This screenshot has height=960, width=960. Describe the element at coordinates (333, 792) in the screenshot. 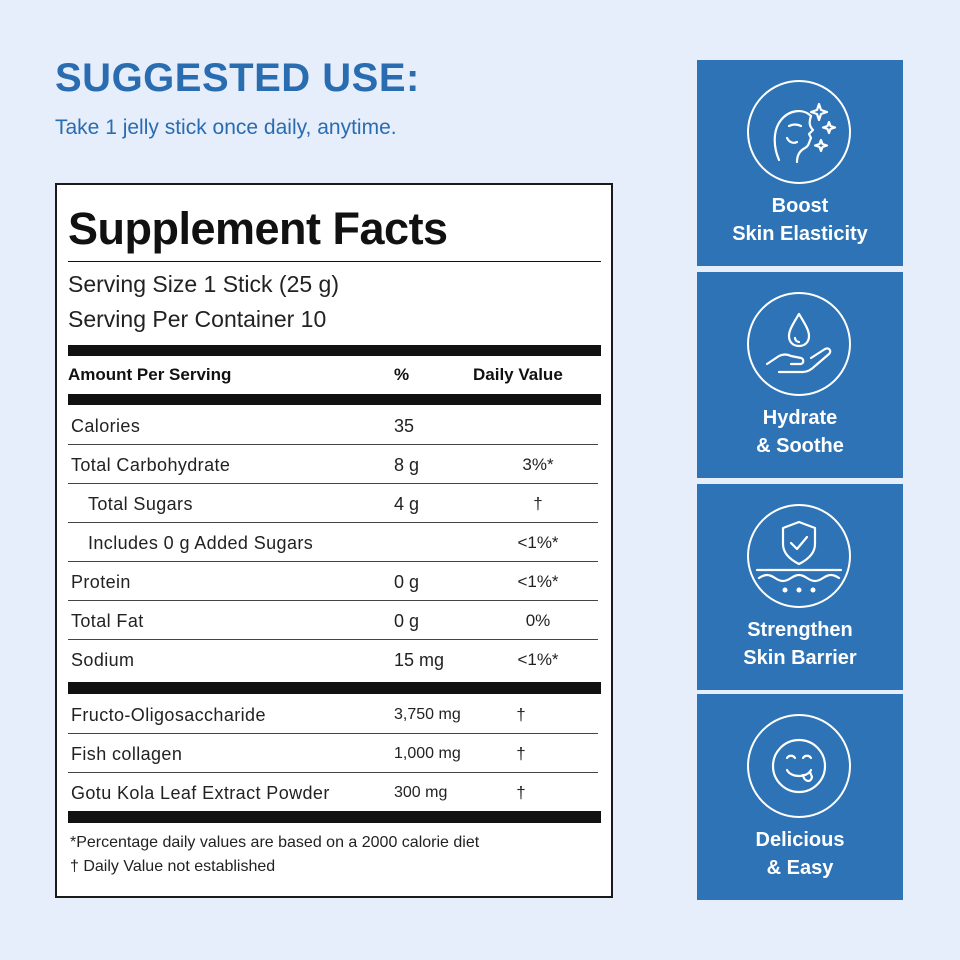

I see `ingredient-row-gotu-kola: Gotu Kola Leaf Extract Powder 300 mg †` at that location.